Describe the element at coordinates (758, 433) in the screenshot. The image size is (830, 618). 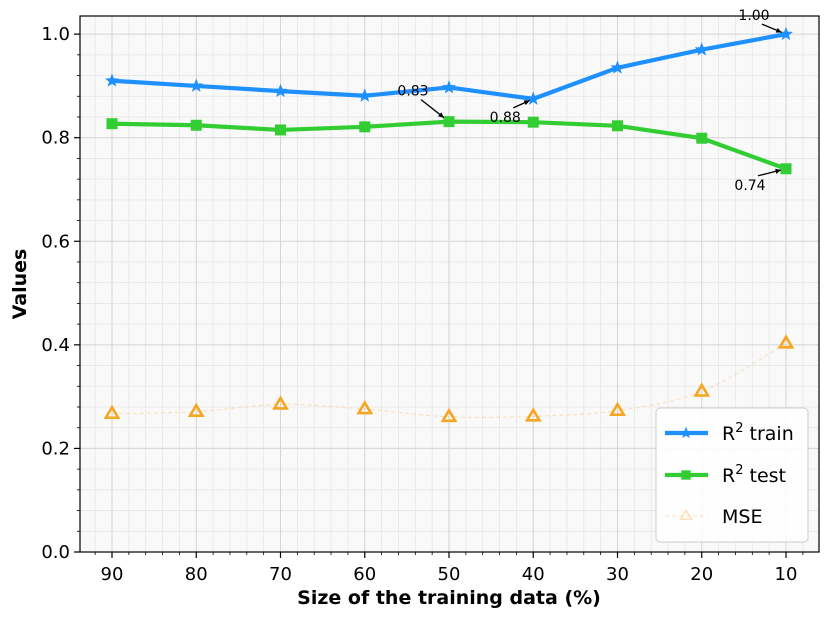
I see `legend-label: R2 train` at that location.